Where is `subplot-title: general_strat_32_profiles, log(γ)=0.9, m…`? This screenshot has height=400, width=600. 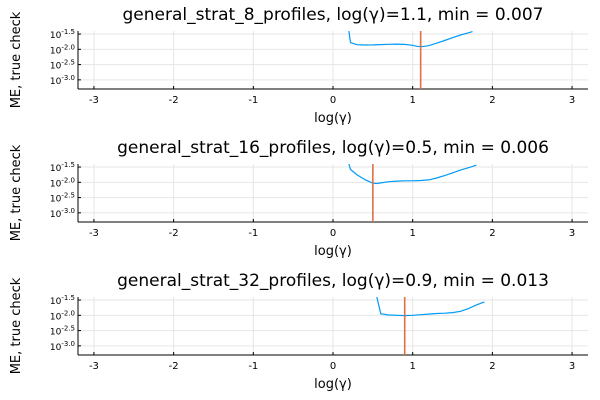
subplot-title: general_strat_32_profiles, log(γ)=0.9, m… is located at coordinates (333, 281).